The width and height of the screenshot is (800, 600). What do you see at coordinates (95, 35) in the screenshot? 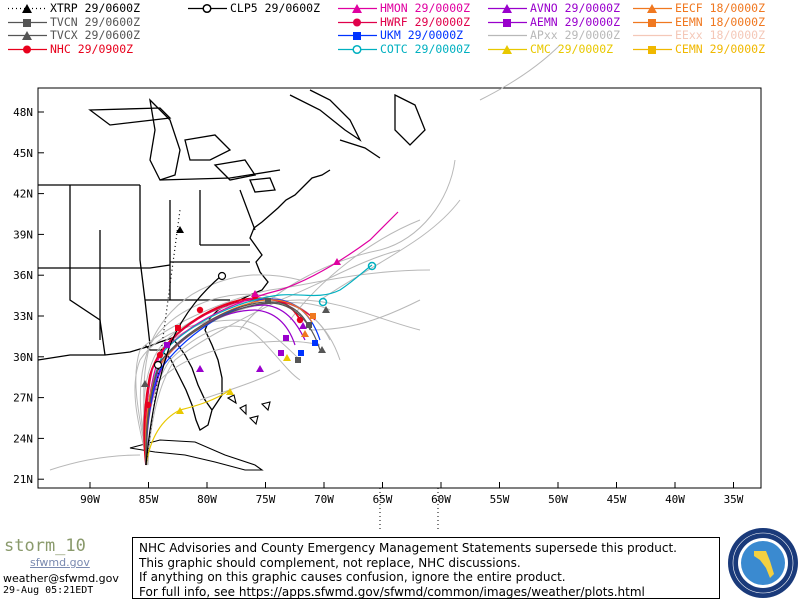
I see `legend-label: TVCX 29/0600Z` at bounding box center [95, 35].